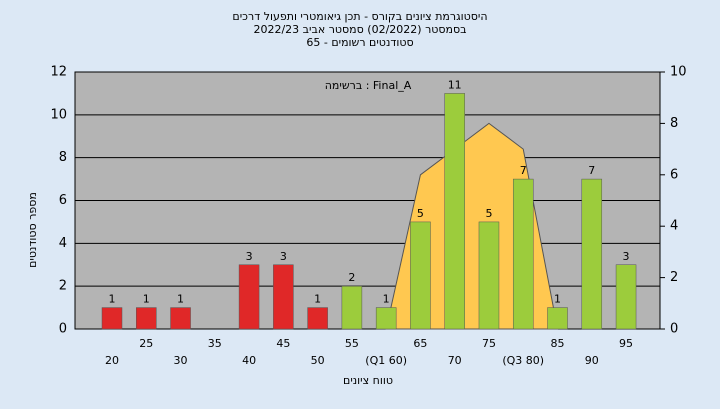 This screenshot has height=409, width=720. I want to click on x-tick-label: 75, so click(489, 343).